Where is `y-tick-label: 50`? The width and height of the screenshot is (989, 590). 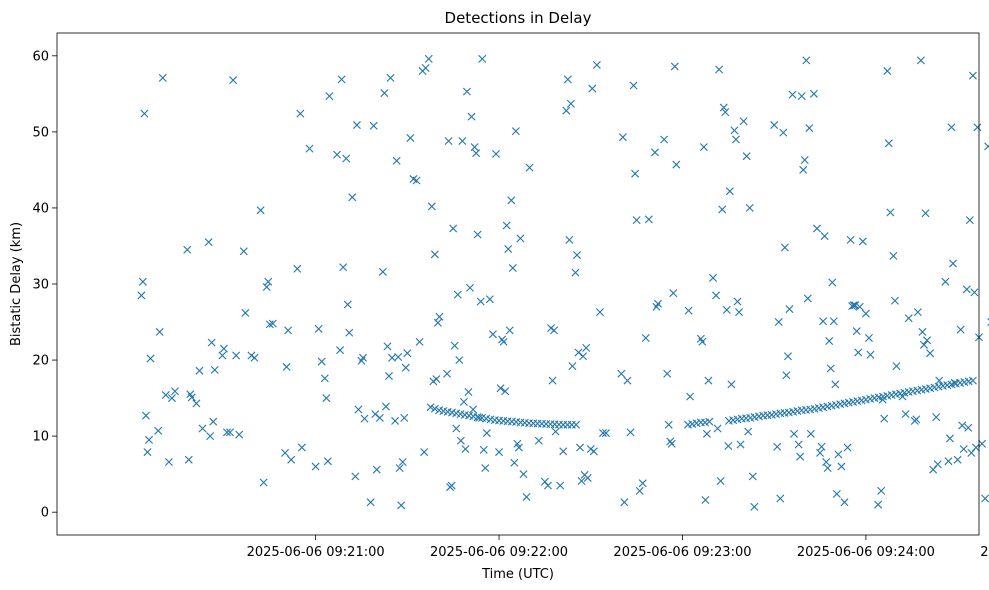 y-tick-label: 50 is located at coordinates (40, 132).